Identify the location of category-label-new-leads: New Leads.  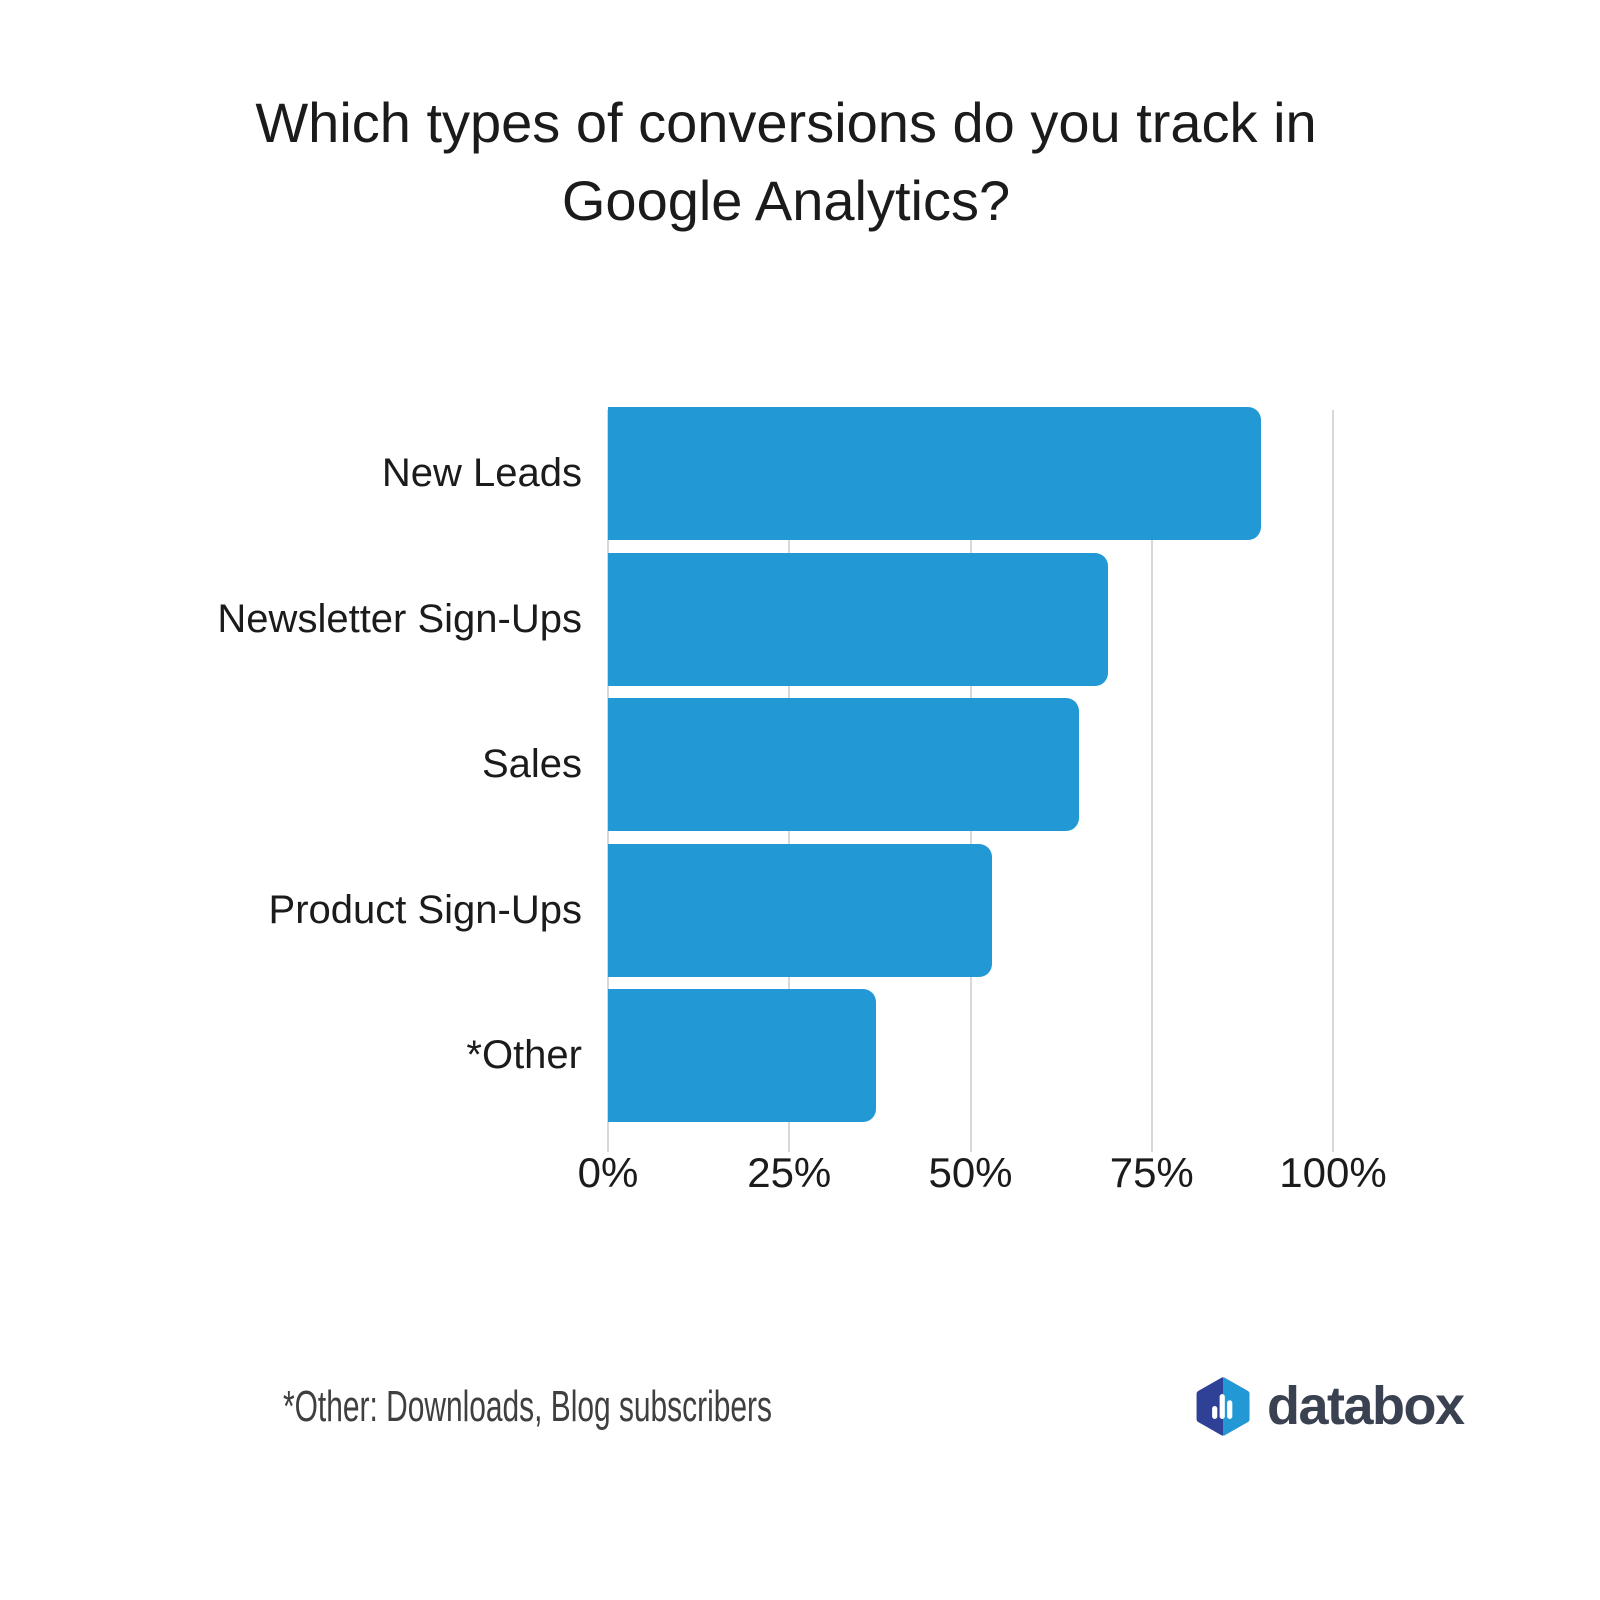
(481, 473).